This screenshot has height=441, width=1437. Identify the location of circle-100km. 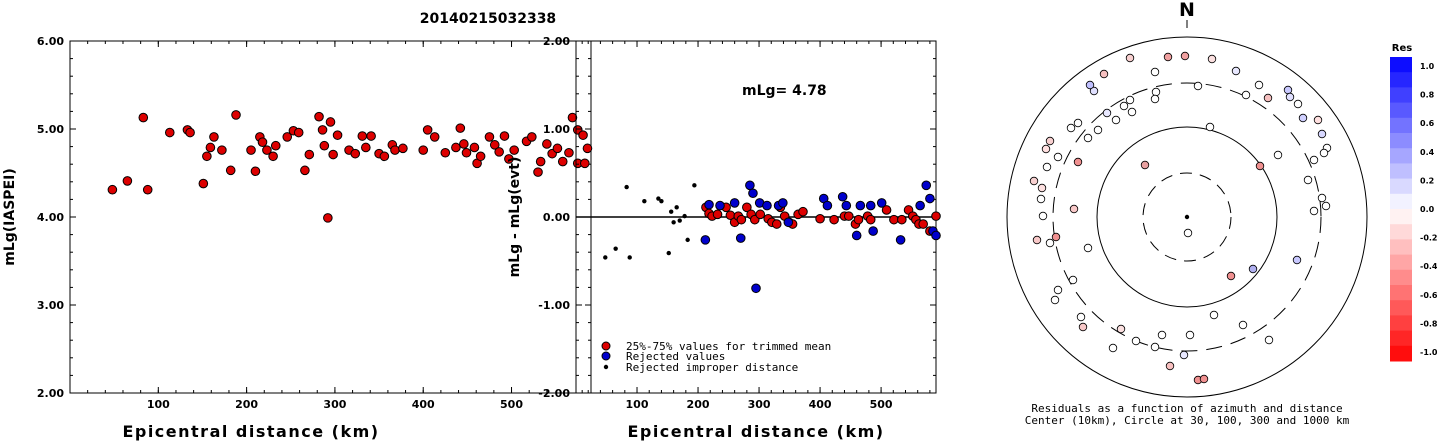
(1187, 217).